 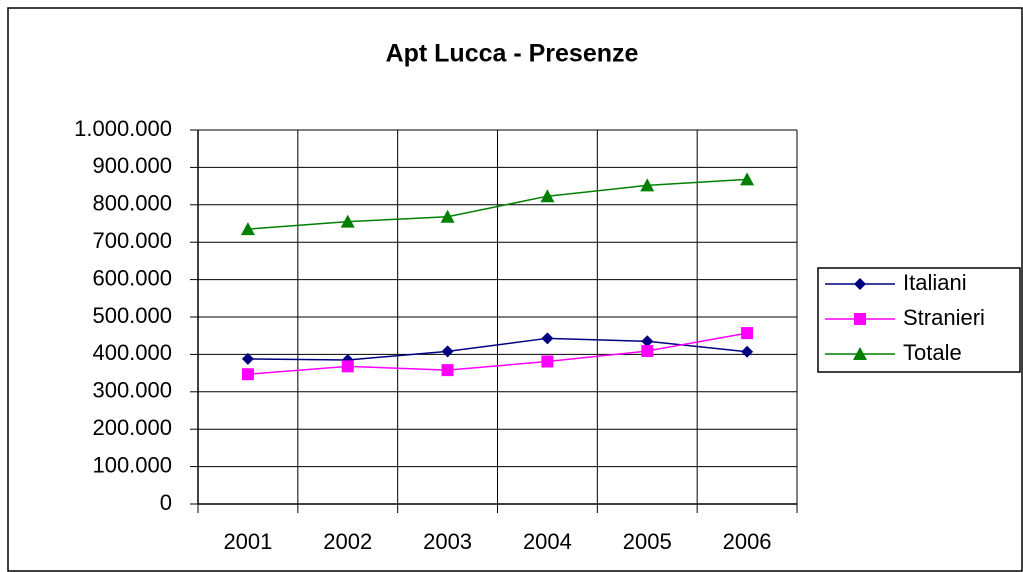 What do you see at coordinates (932, 352) in the screenshot?
I see `legend-label: Totale` at bounding box center [932, 352].